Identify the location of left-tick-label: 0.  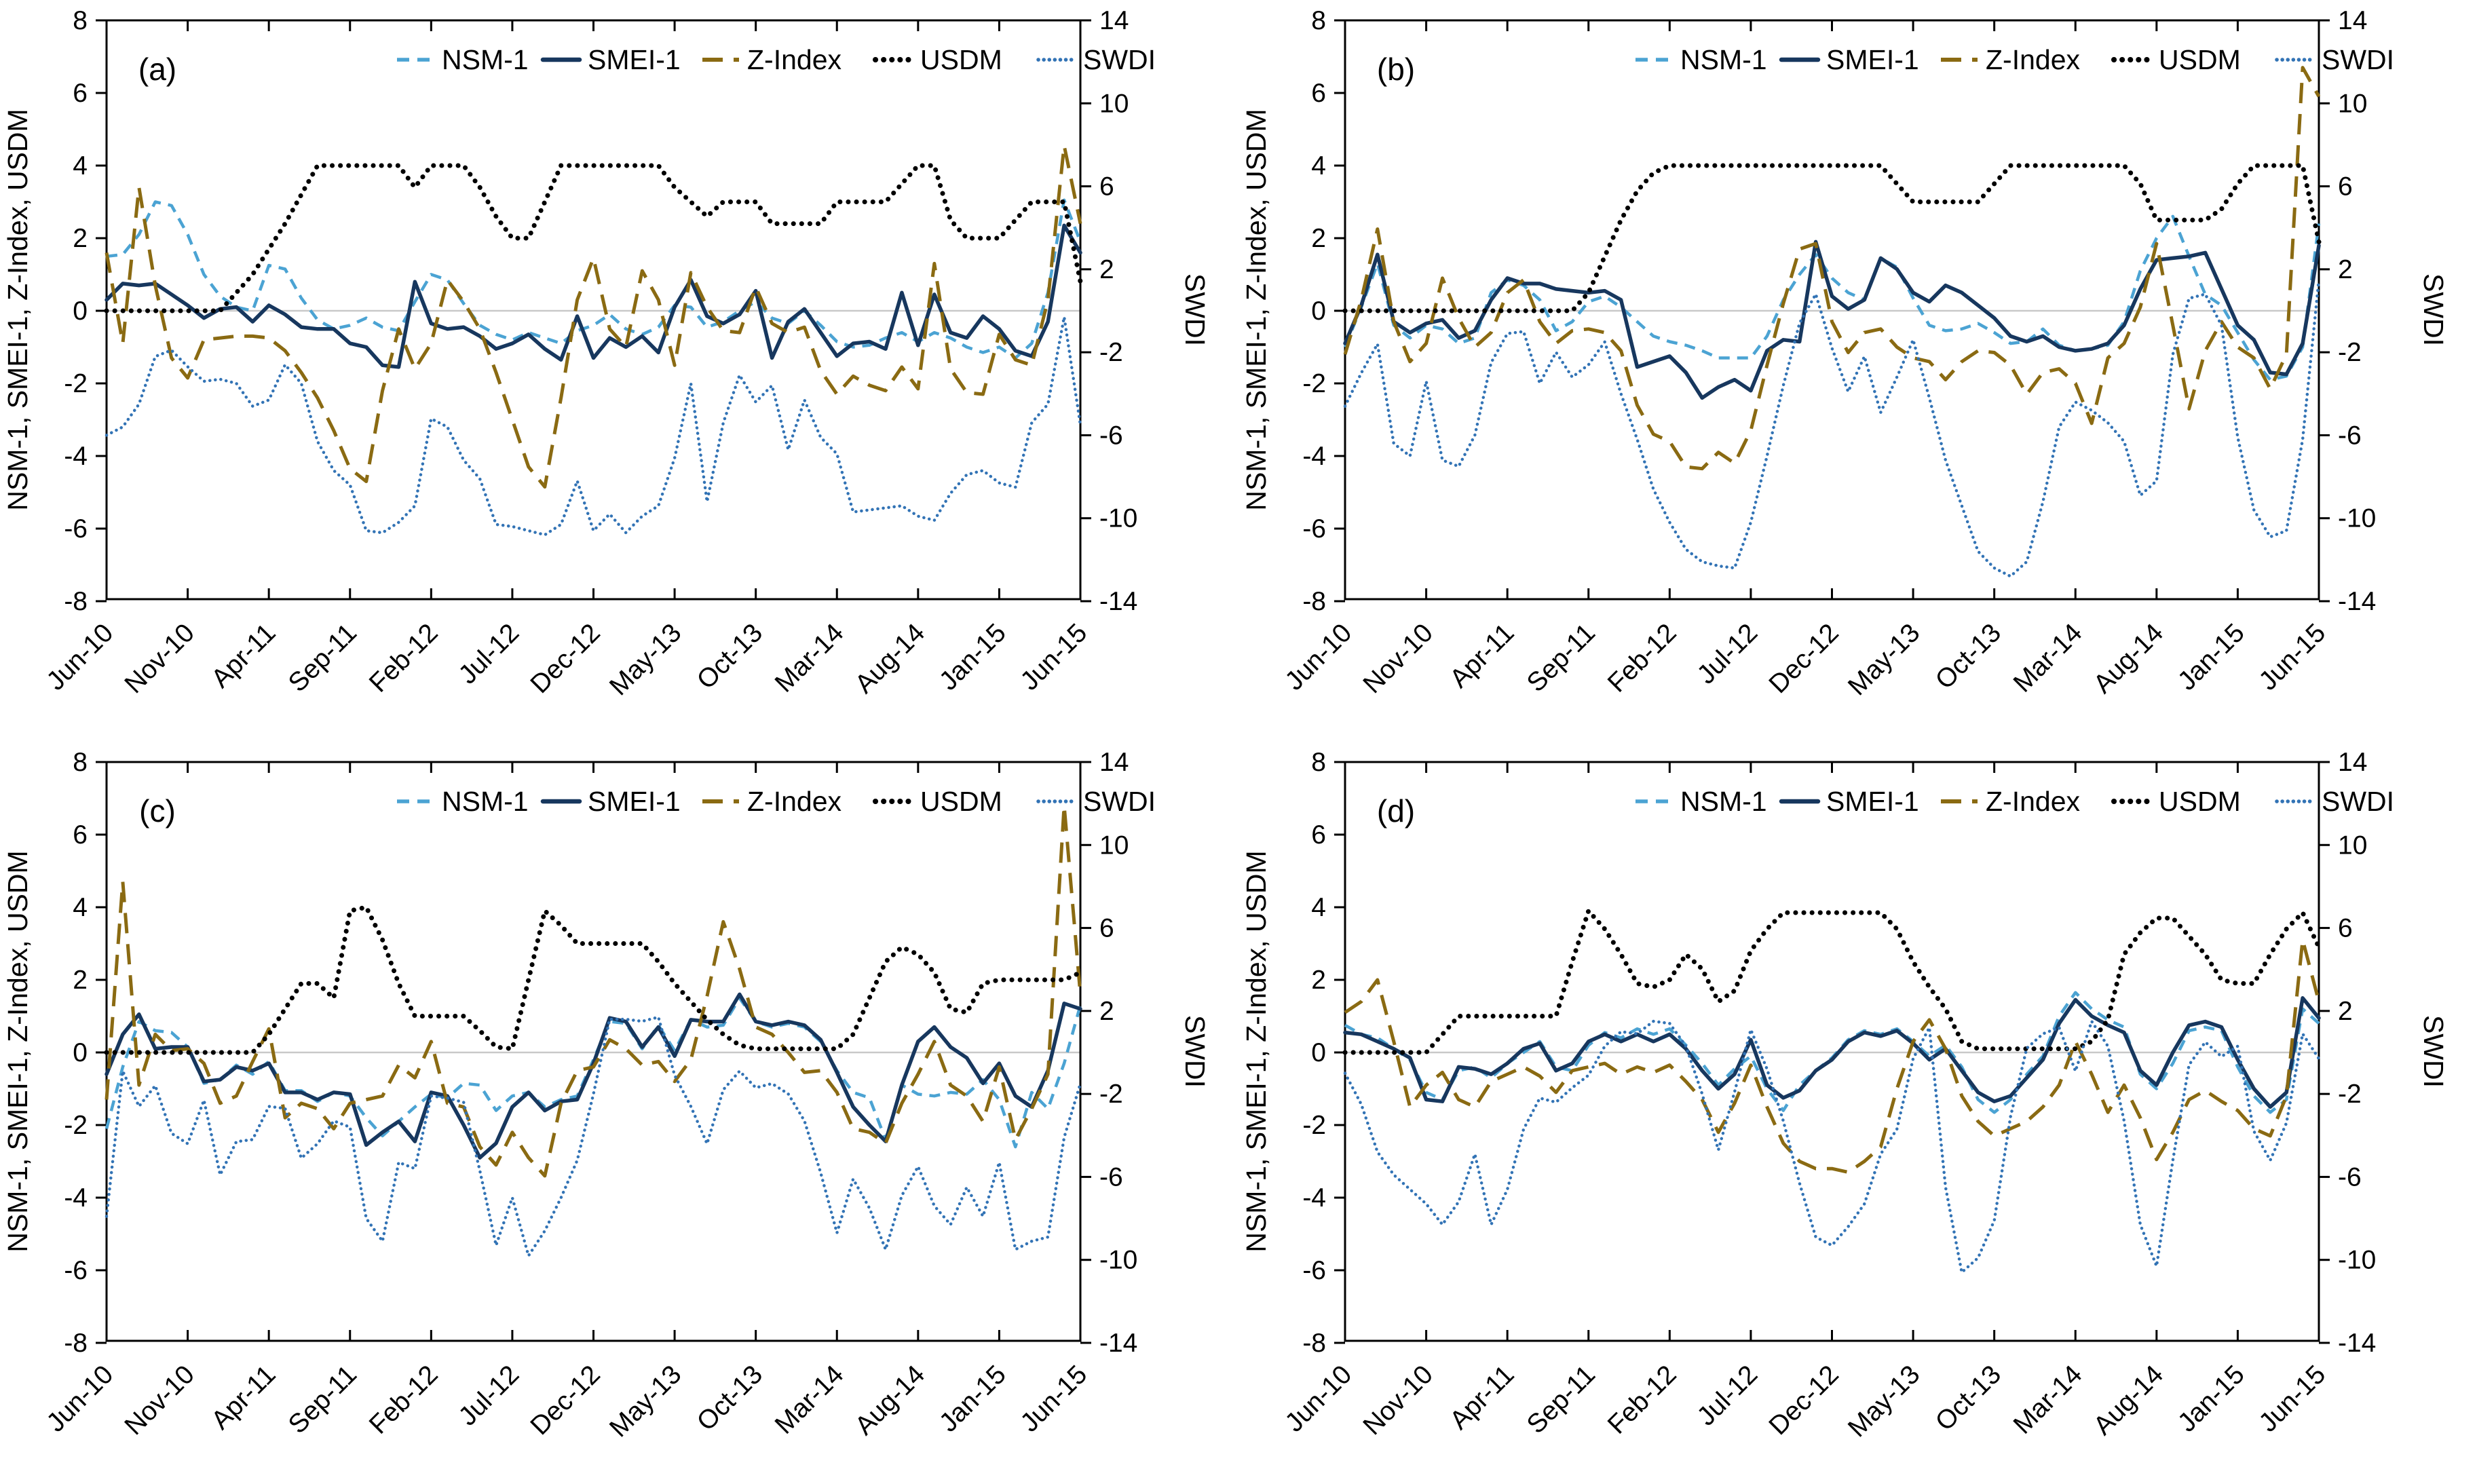
(1318, 1052).